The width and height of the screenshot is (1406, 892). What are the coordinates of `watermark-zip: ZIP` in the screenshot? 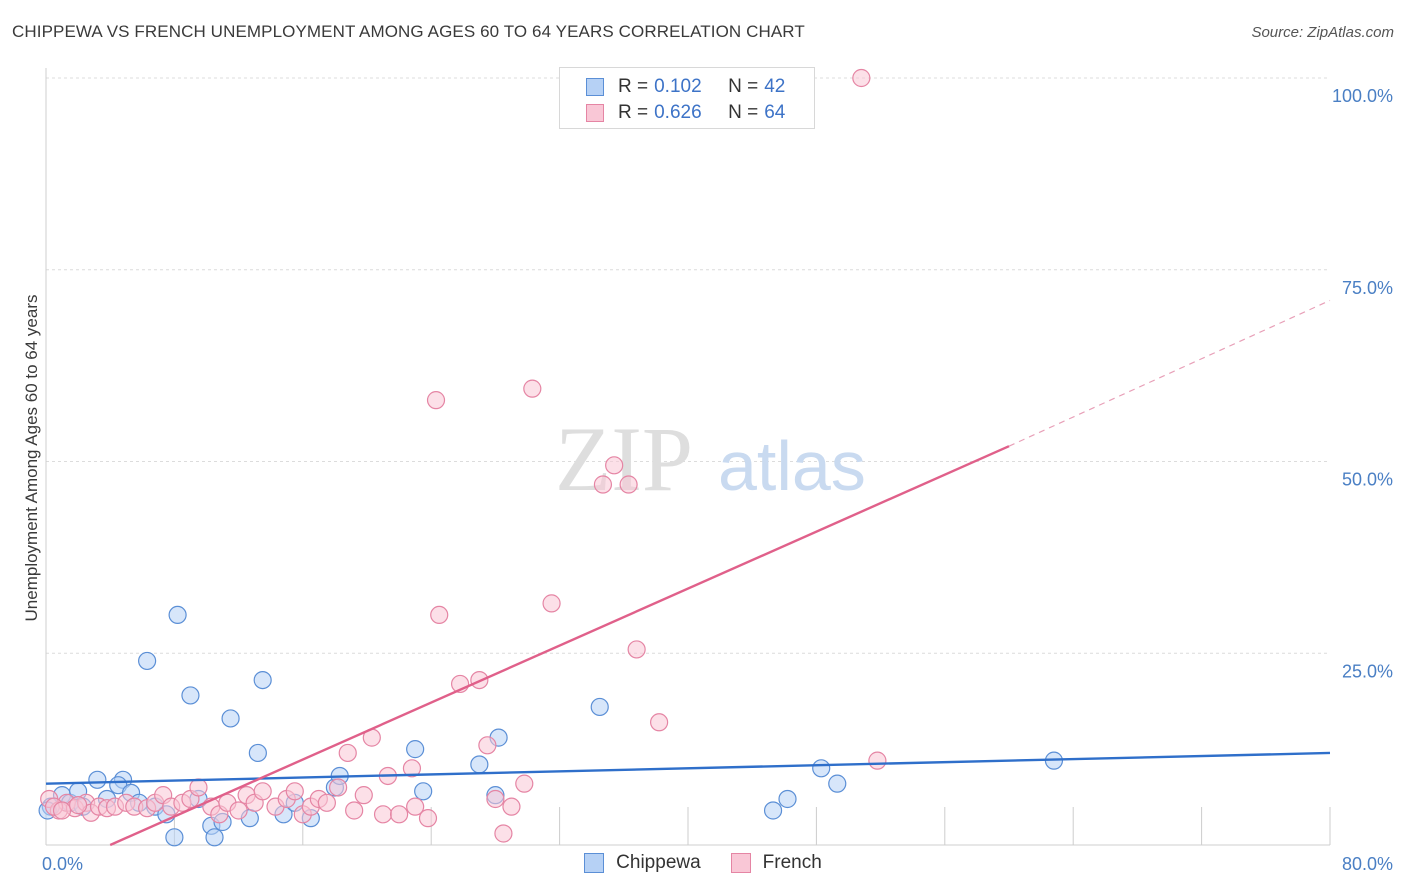 It's located at (624, 459).